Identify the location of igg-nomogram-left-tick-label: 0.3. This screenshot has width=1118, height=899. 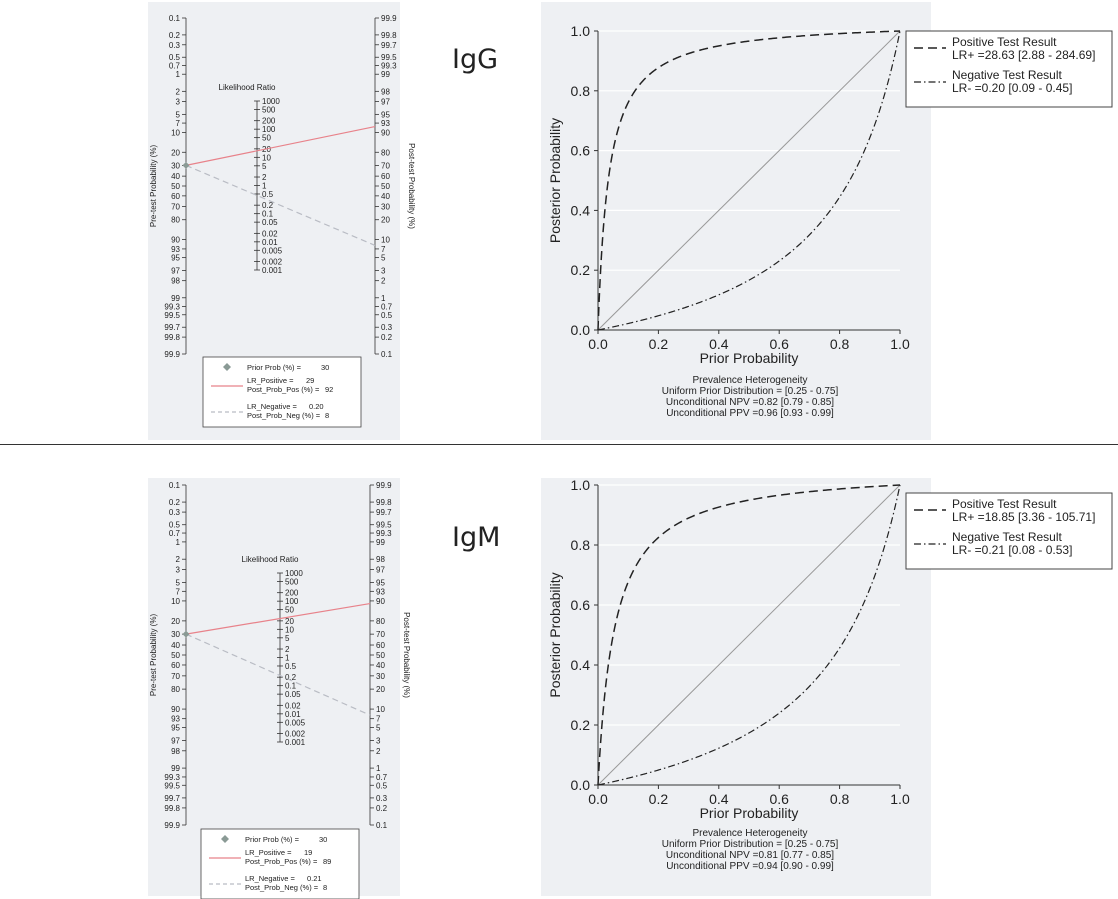
(175, 45).